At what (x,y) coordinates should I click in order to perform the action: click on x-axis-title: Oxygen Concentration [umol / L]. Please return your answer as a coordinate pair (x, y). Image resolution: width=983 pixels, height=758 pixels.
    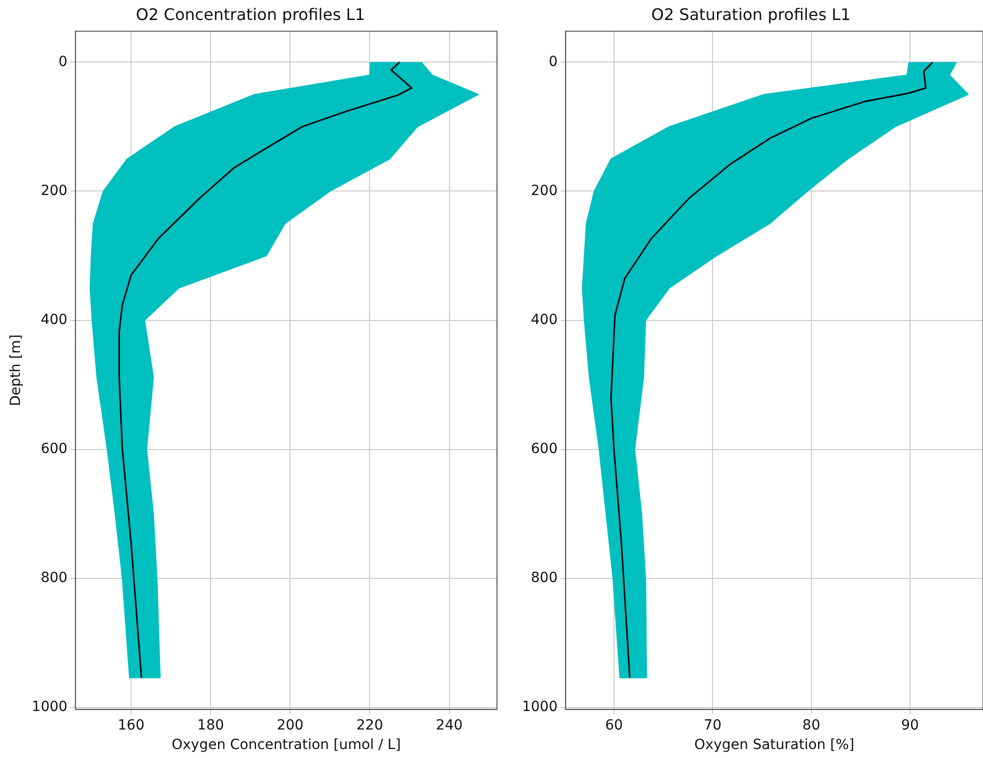
    Looking at the image, I should click on (286, 745).